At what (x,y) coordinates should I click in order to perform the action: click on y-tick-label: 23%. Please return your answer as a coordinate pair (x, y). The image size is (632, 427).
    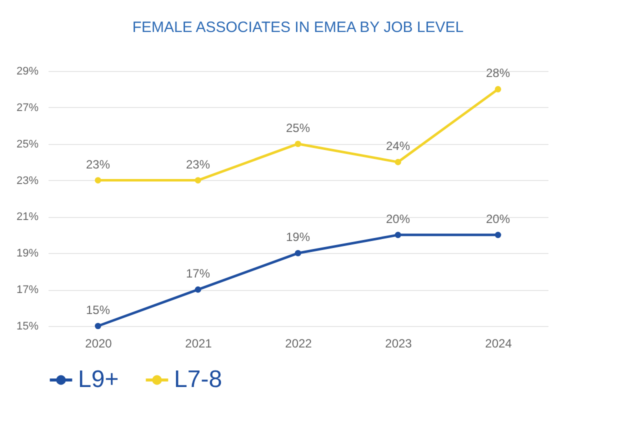
    Looking at the image, I should click on (27, 180).